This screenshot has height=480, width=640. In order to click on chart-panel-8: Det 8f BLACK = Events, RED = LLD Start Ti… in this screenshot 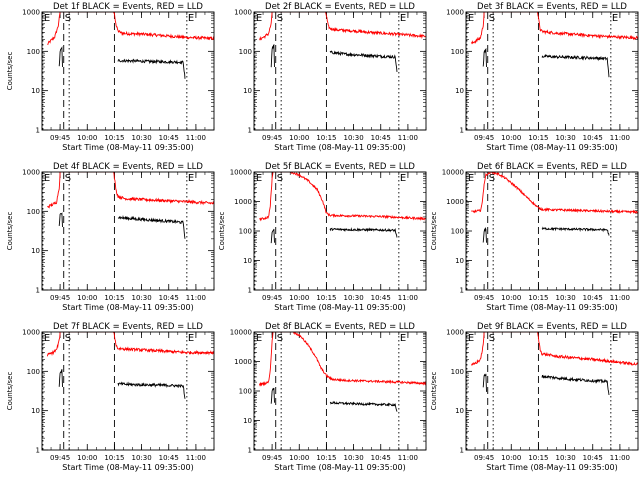, I will do `click(328, 397)`.